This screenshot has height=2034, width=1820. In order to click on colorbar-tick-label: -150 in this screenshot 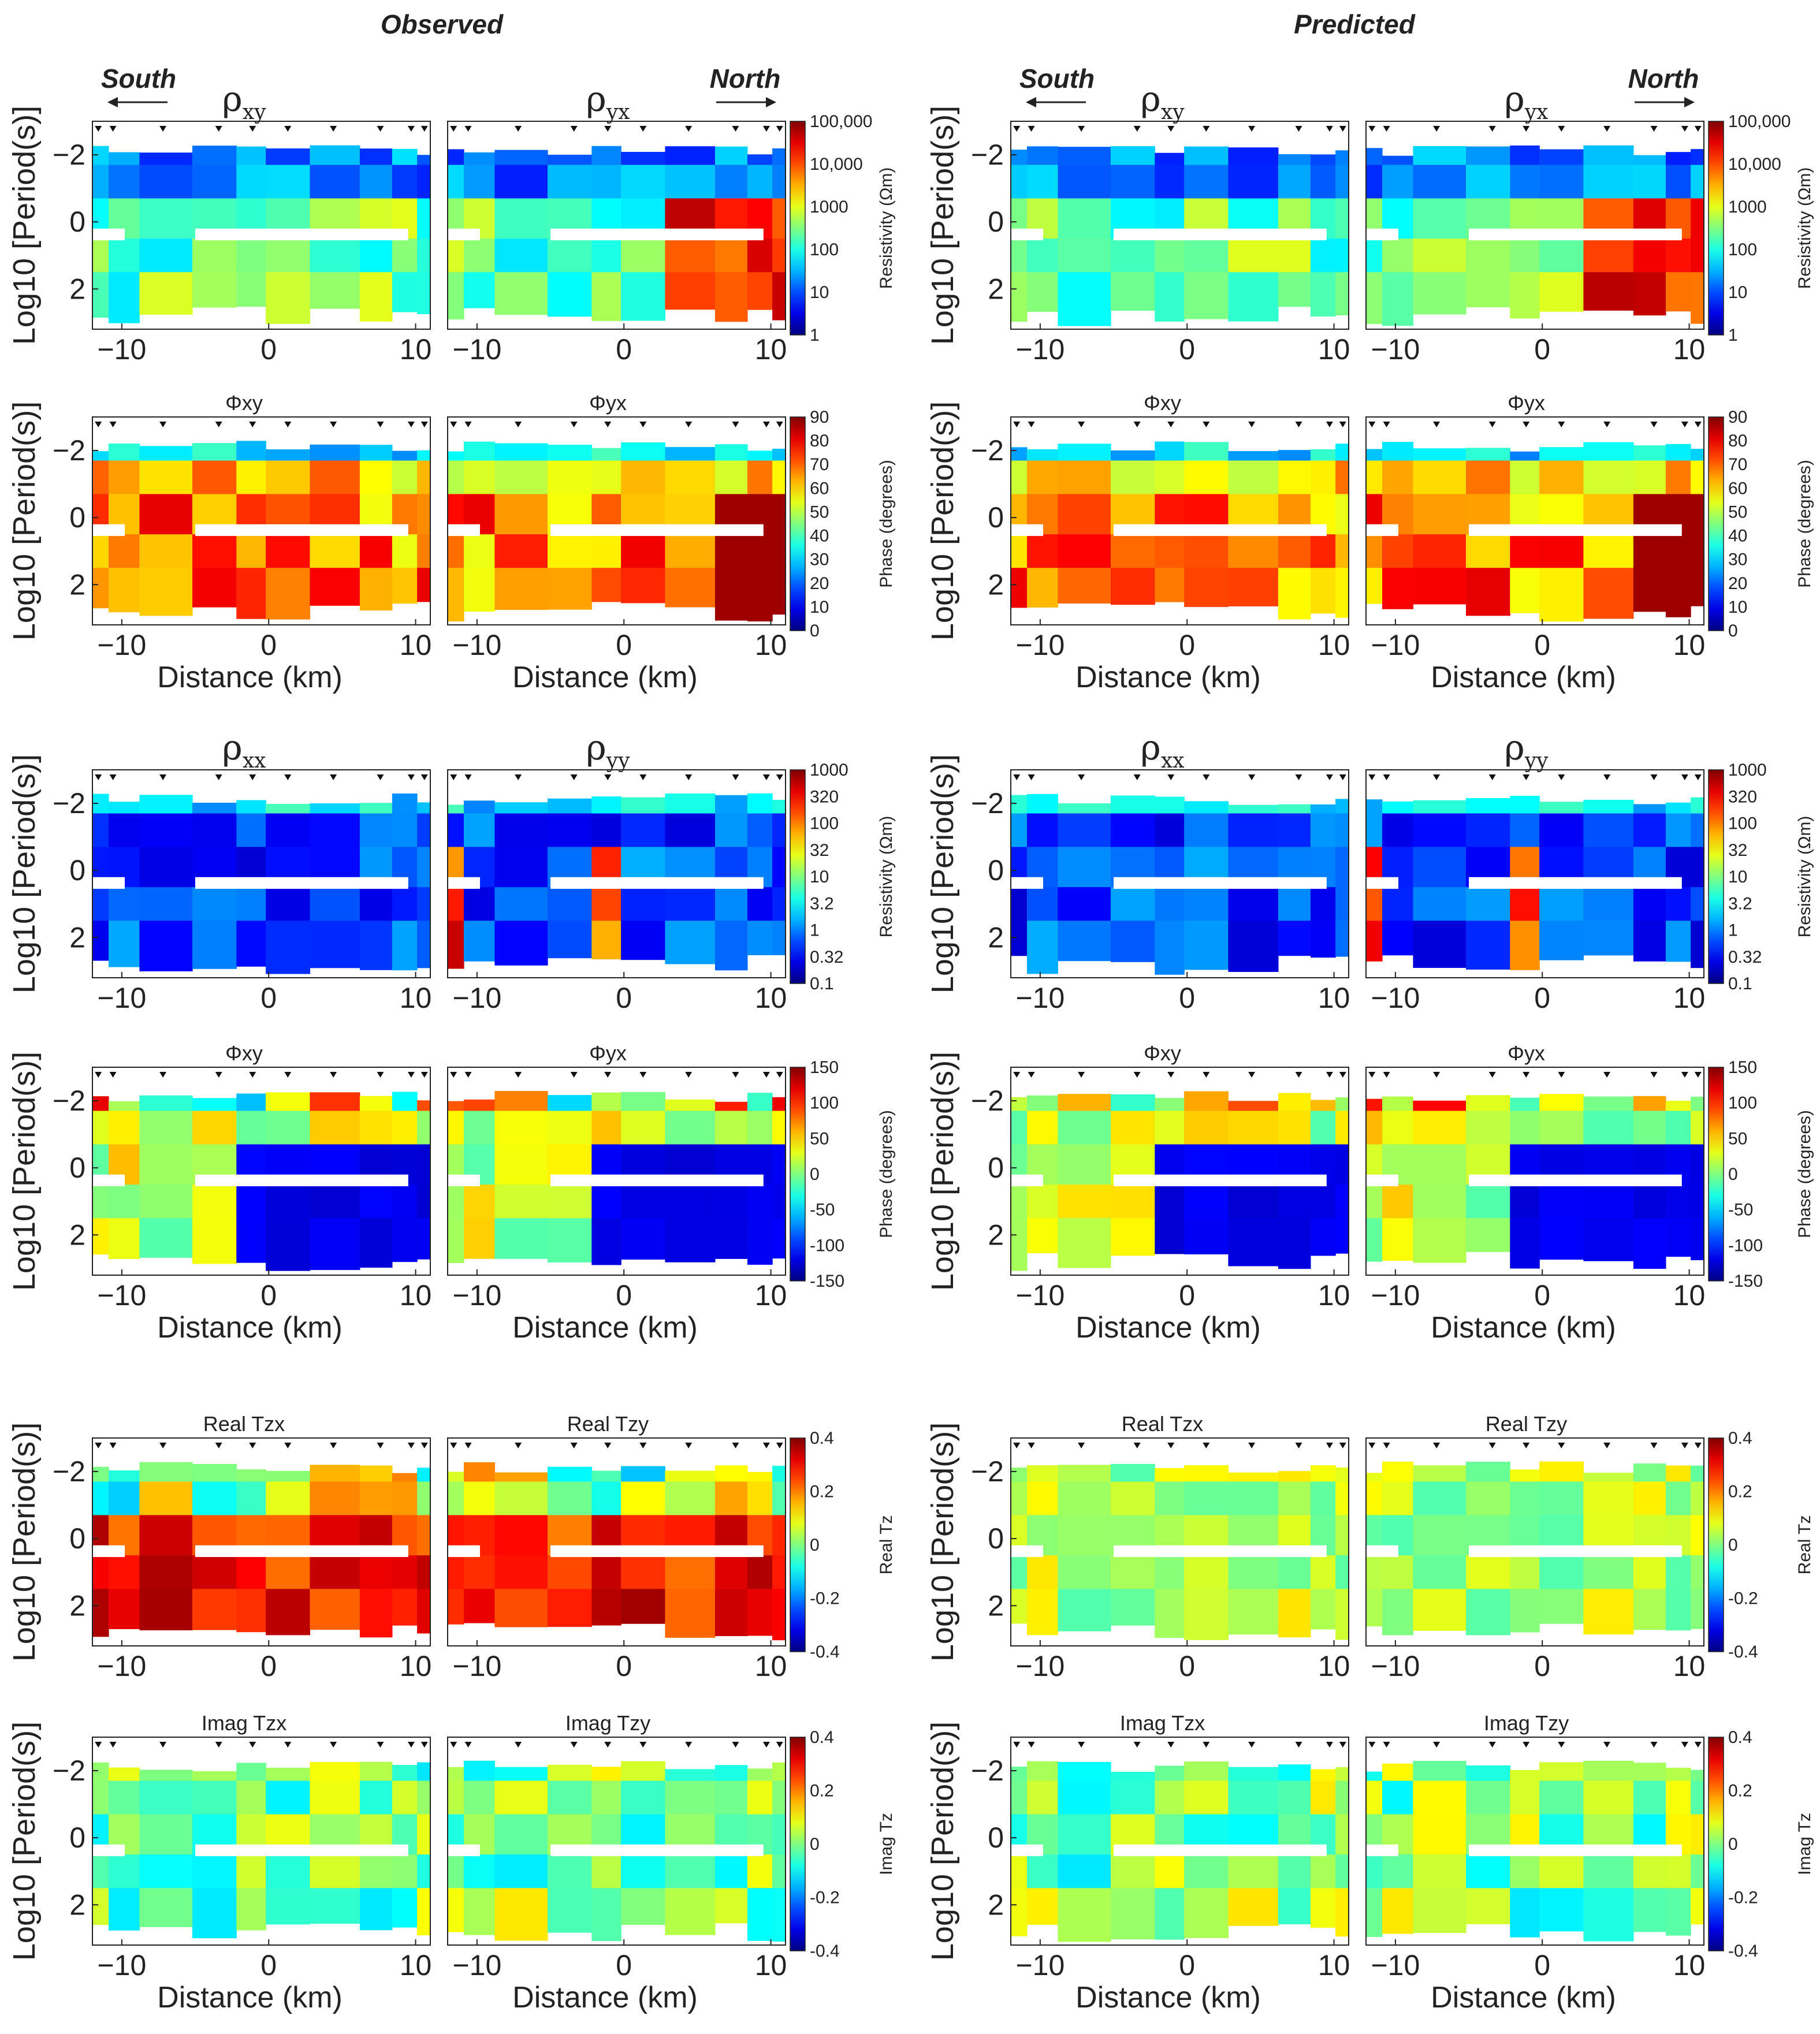, I will do `click(827, 1281)`.